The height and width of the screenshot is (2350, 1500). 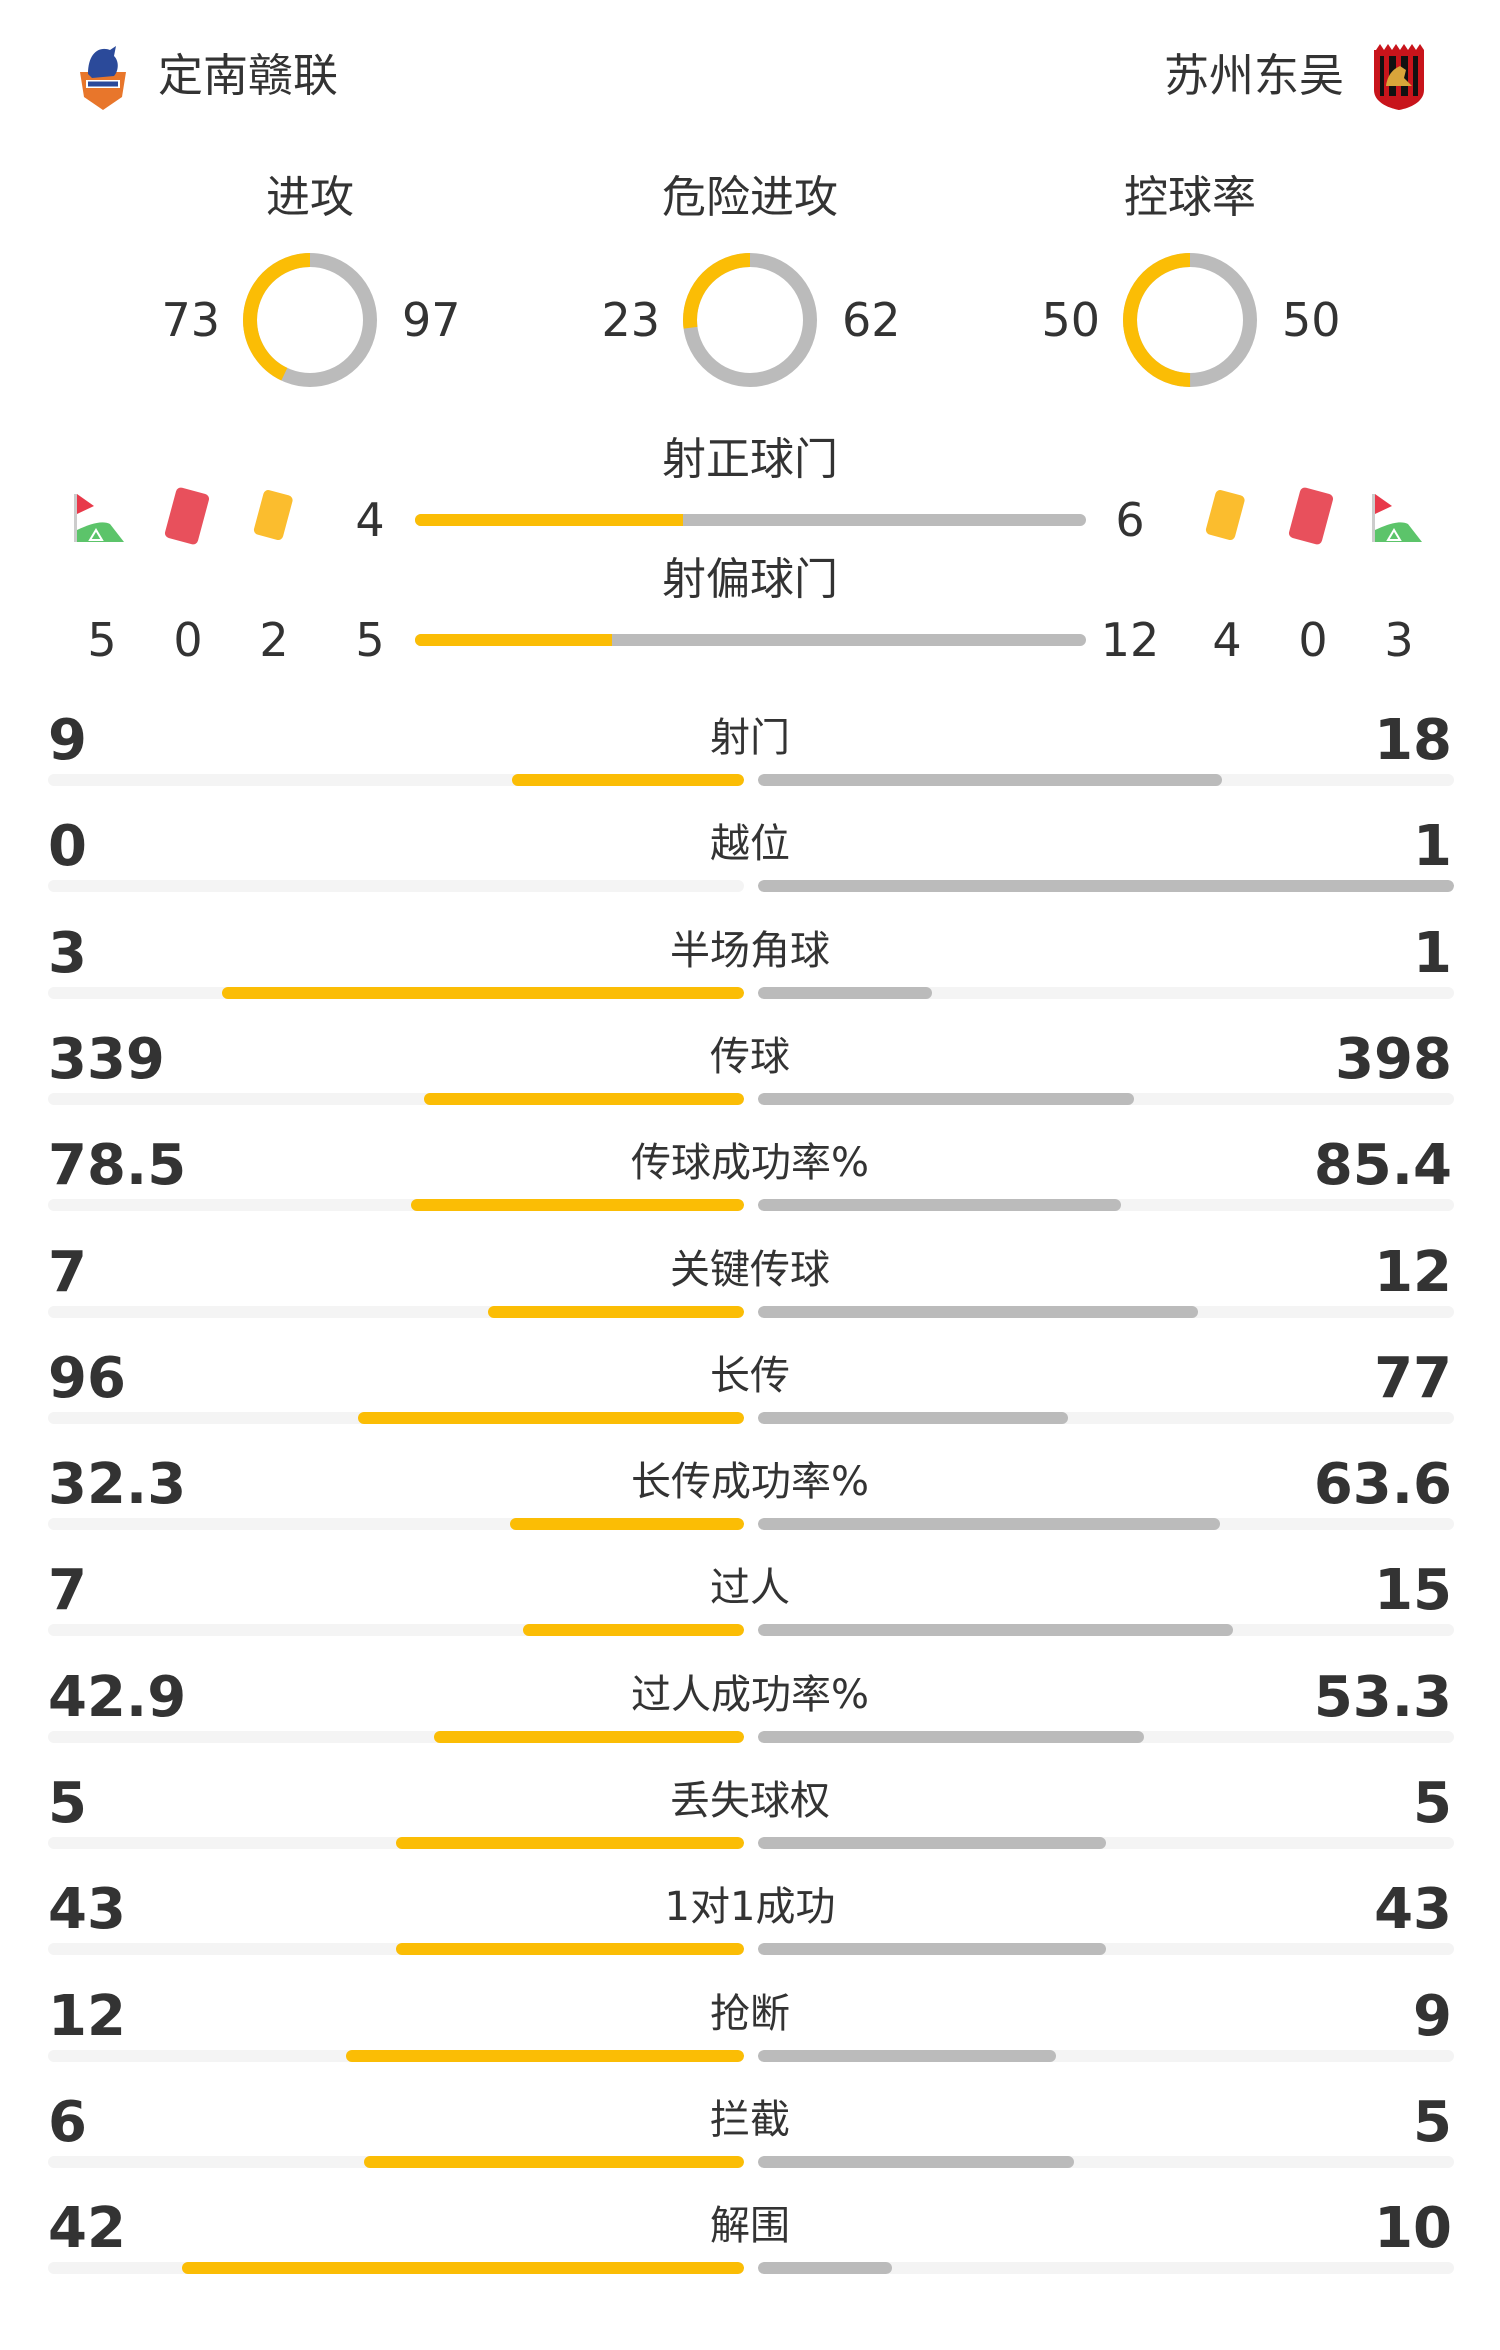 What do you see at coordinates (370, 640) in the screenshot?
I see `shots-off-target-home: 5` at bounding box center [370, 640].